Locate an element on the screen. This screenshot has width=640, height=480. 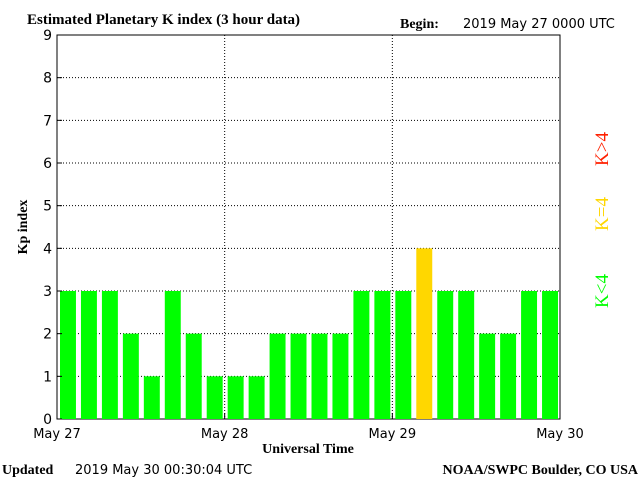
y-tick-label: 4 is located at coordinates (47, 249).